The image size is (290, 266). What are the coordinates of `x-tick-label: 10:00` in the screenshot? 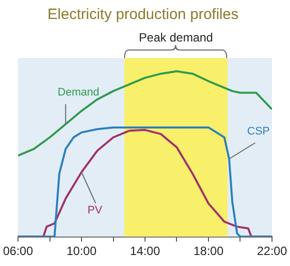 It's located at (81, 251).